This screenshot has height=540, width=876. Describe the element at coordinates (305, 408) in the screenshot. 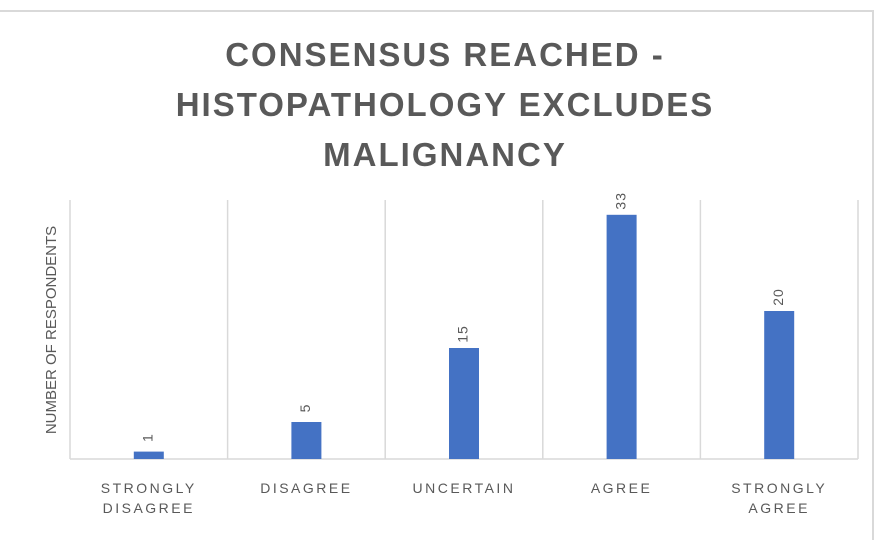

I see `data-label: 5` at that location.